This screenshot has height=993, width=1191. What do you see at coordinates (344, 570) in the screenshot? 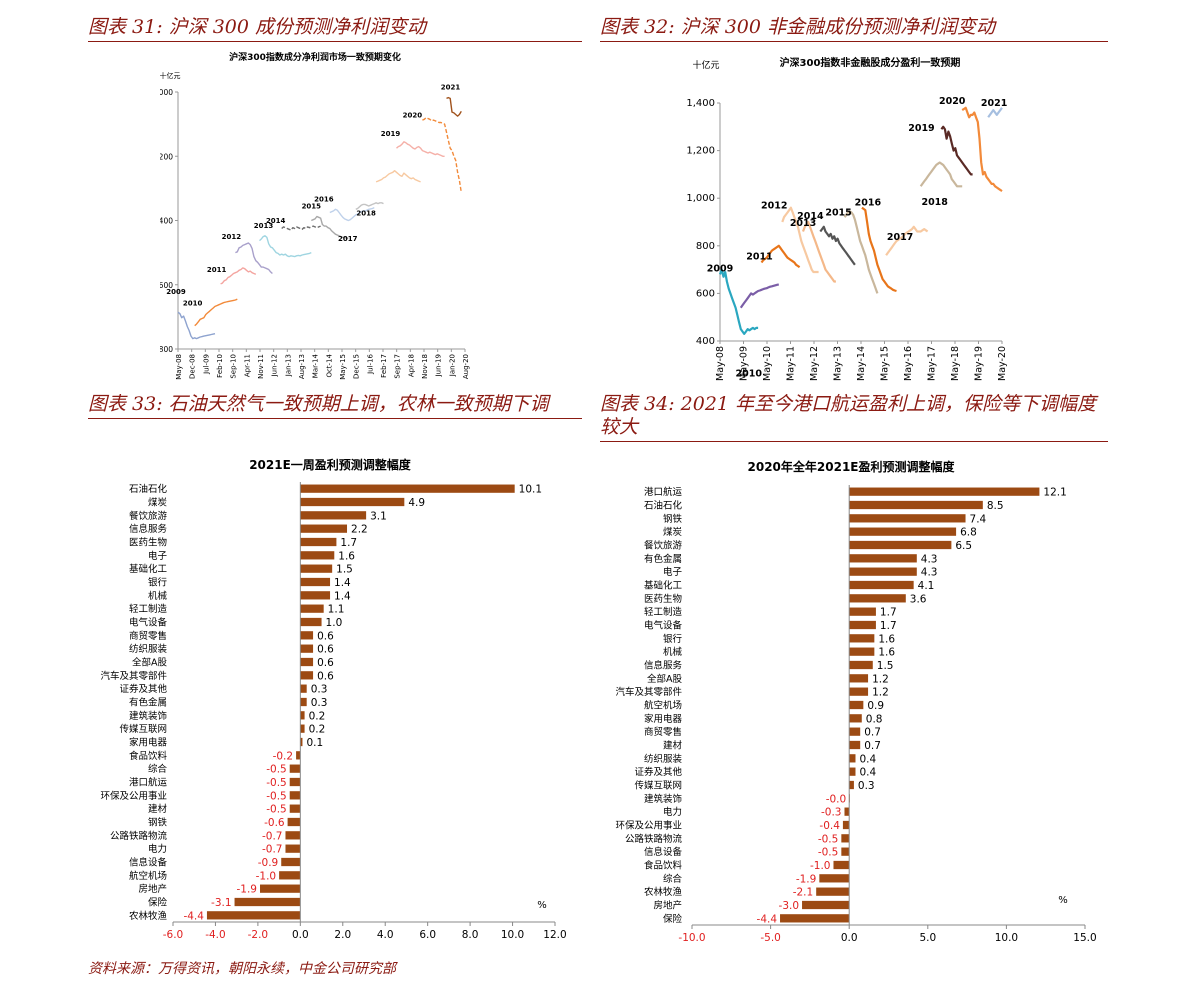
I see `data-label: 1.5` at bounding box center [344, 570].